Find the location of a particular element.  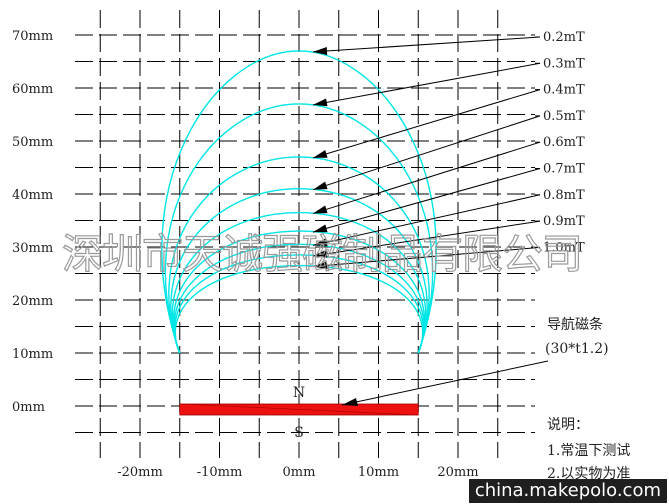

north-pole-label: N is located at coordinates (299, 393).